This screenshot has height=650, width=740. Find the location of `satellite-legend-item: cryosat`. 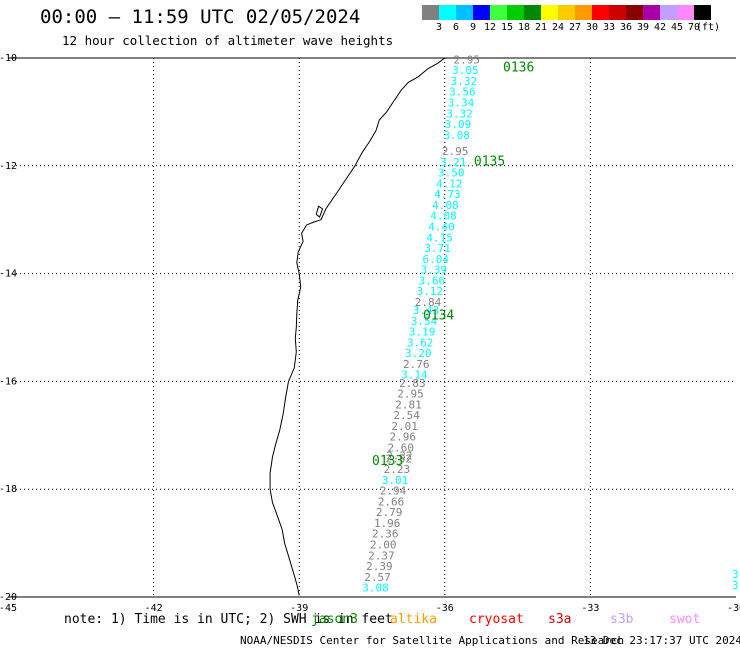

satellite-legend-item: cryosat is located at coordinates (496, 619).